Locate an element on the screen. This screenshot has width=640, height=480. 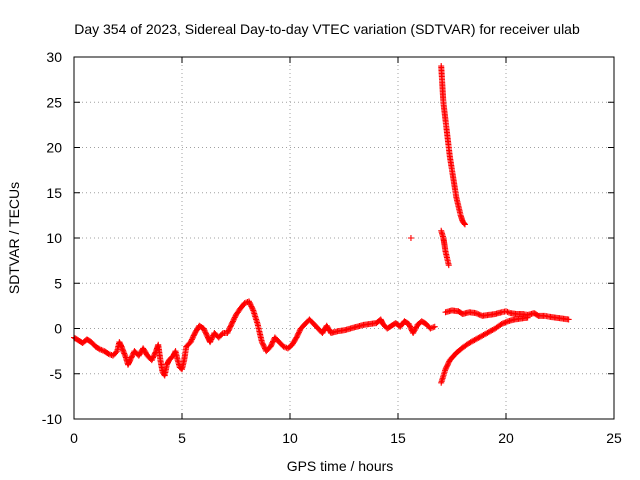
series-main-track is located at coordinates (254, 338).